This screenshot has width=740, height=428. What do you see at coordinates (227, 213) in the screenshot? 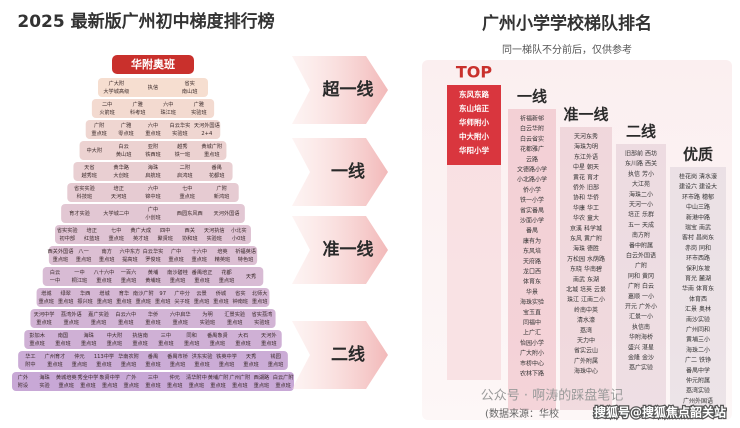
I see `school-name: 天河外国语` at bounding box center [227, 213].